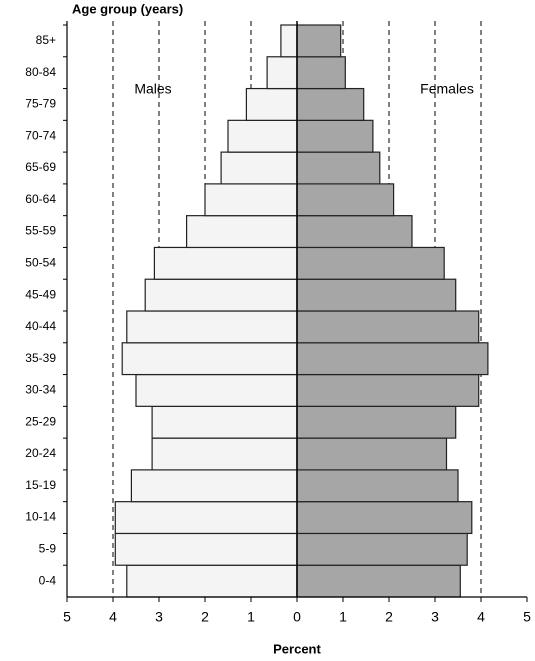 Image resolution: width=535 pixels, height=661 pixels. Describe the element at coordinates (48, 580) in the screenshot. I see `y-tick-label: 0-4` at that location.